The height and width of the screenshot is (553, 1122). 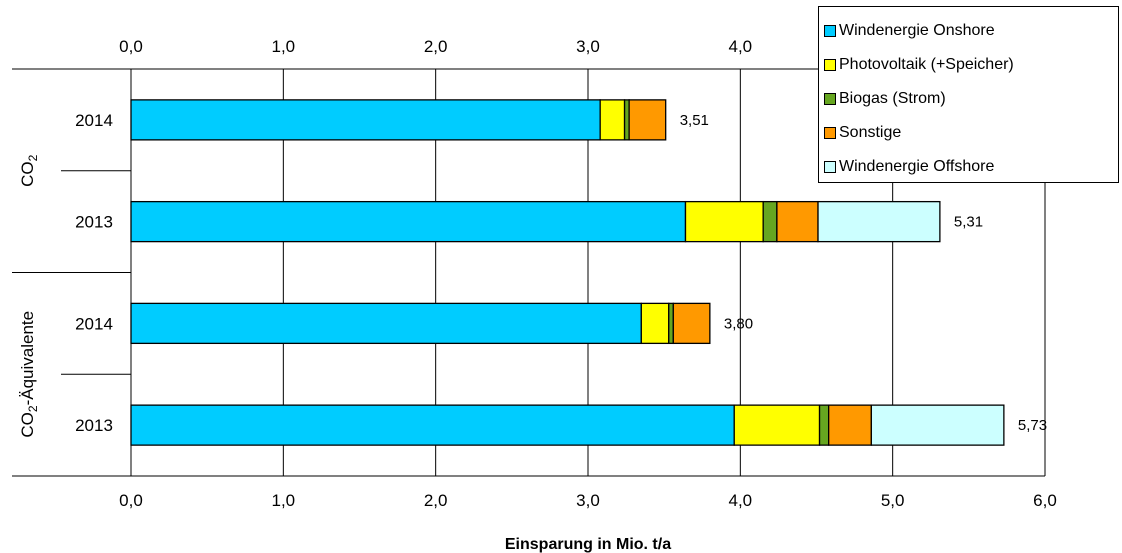 What do you see at coordinates (738, 323) in the screenshot?
I see `bar-total-label: 3,80` at bounding box center [738, 323].